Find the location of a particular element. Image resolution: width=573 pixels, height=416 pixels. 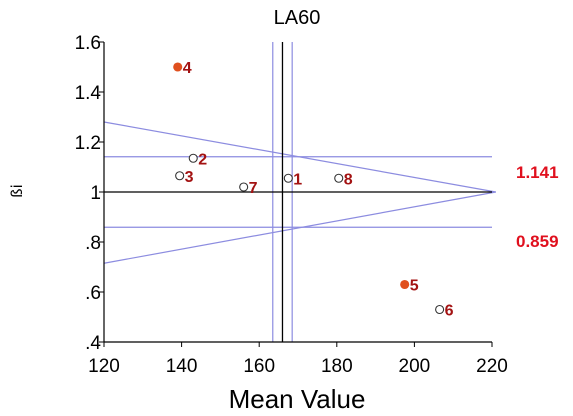

x-tick-label: 180 is located at coordinates (337, 366).